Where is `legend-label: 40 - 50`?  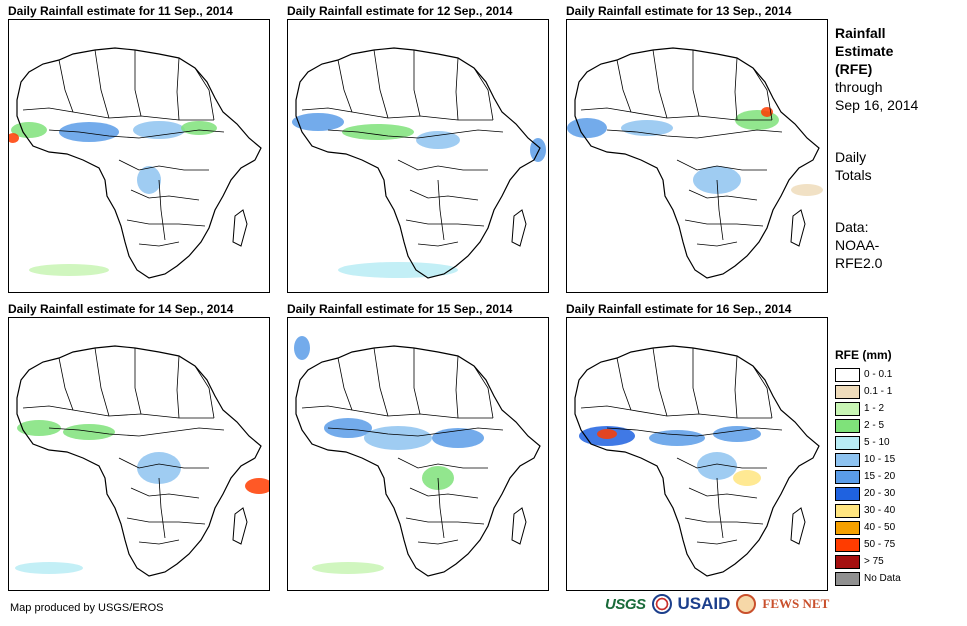 legend-label: 40 - 50 is located at coordinates (880, 527).